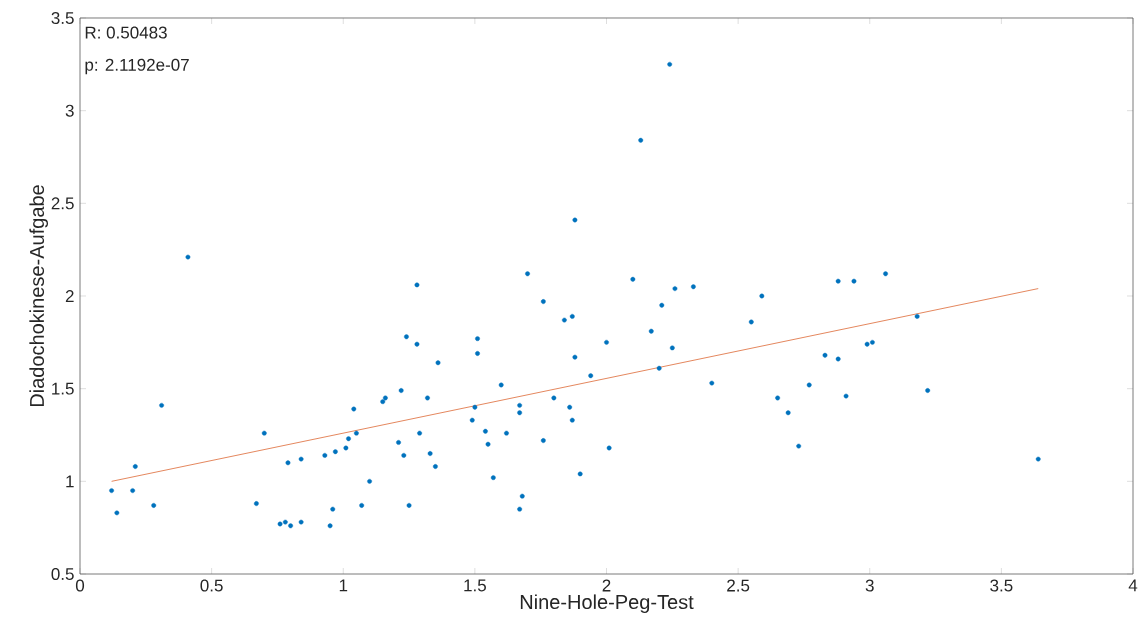  What do you see at coordinates (62, 574) in the screenshot?
I see `y-tick-label: 0.5` at bounding box center [62, 574].